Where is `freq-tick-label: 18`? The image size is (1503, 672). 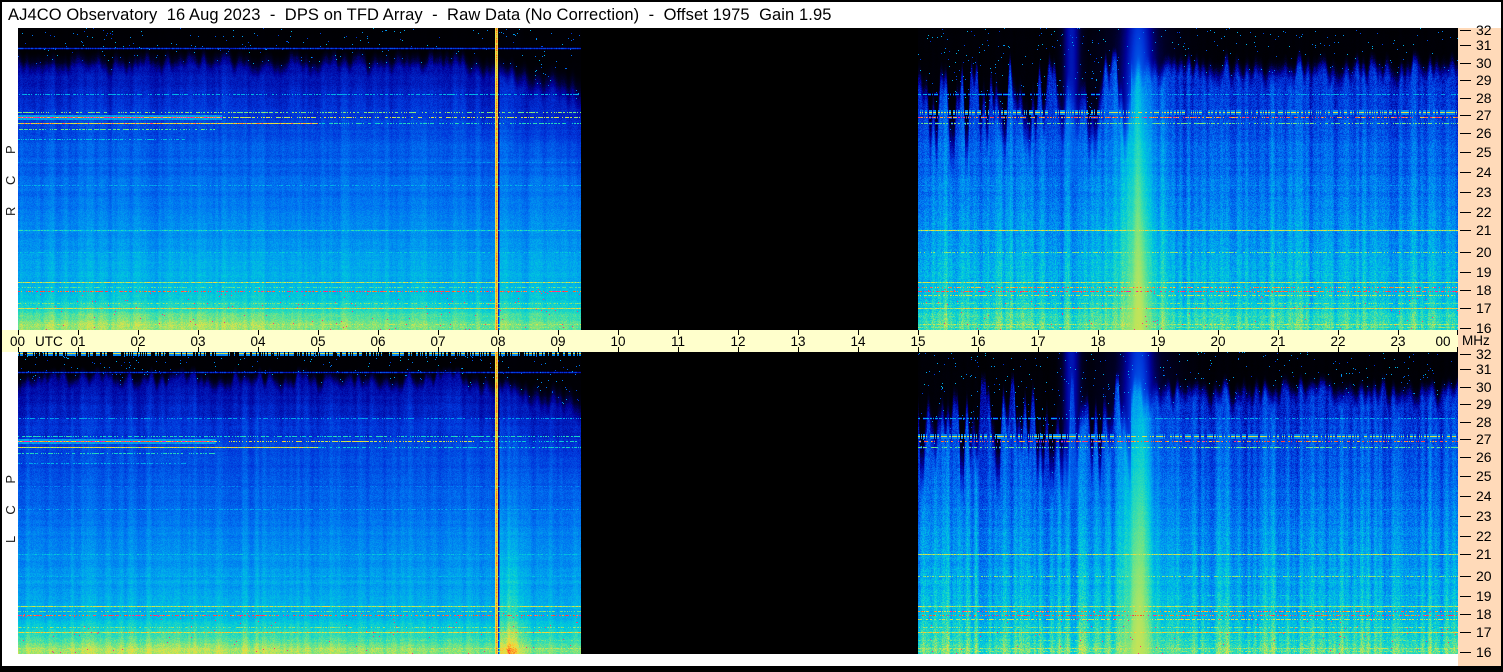 freq-tick-label: 18 is located at coordinates (1484, 614).